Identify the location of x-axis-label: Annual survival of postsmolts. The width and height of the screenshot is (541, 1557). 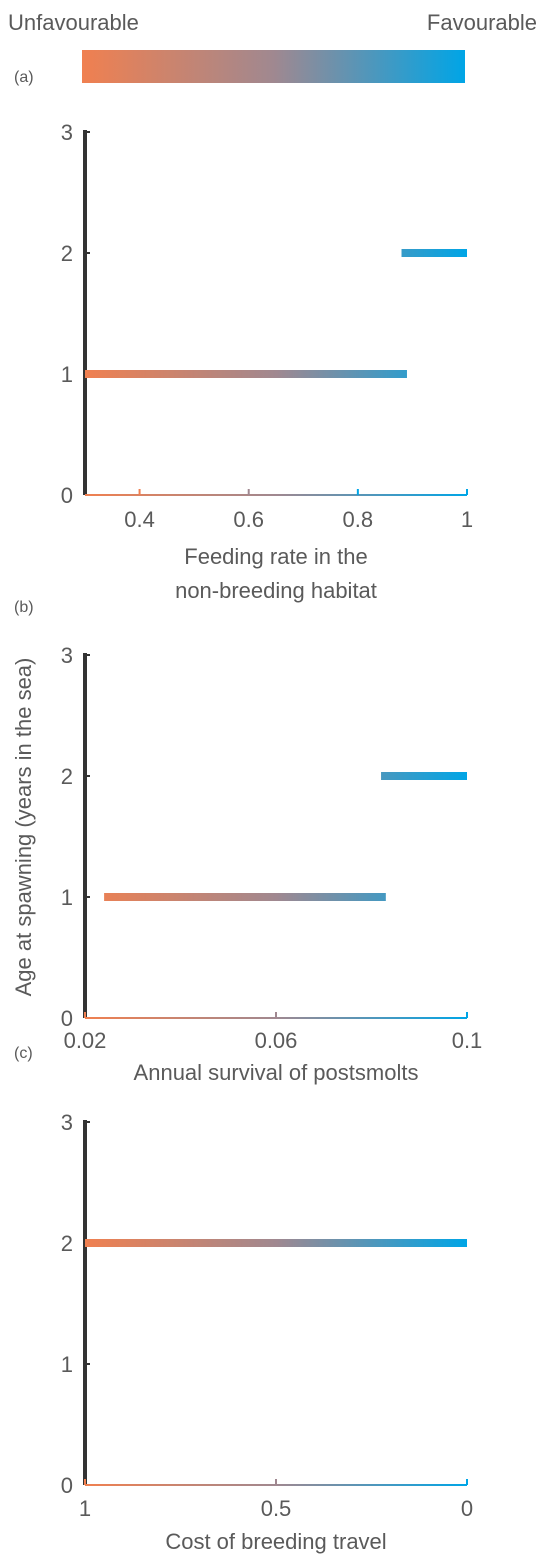
(276, 1072).